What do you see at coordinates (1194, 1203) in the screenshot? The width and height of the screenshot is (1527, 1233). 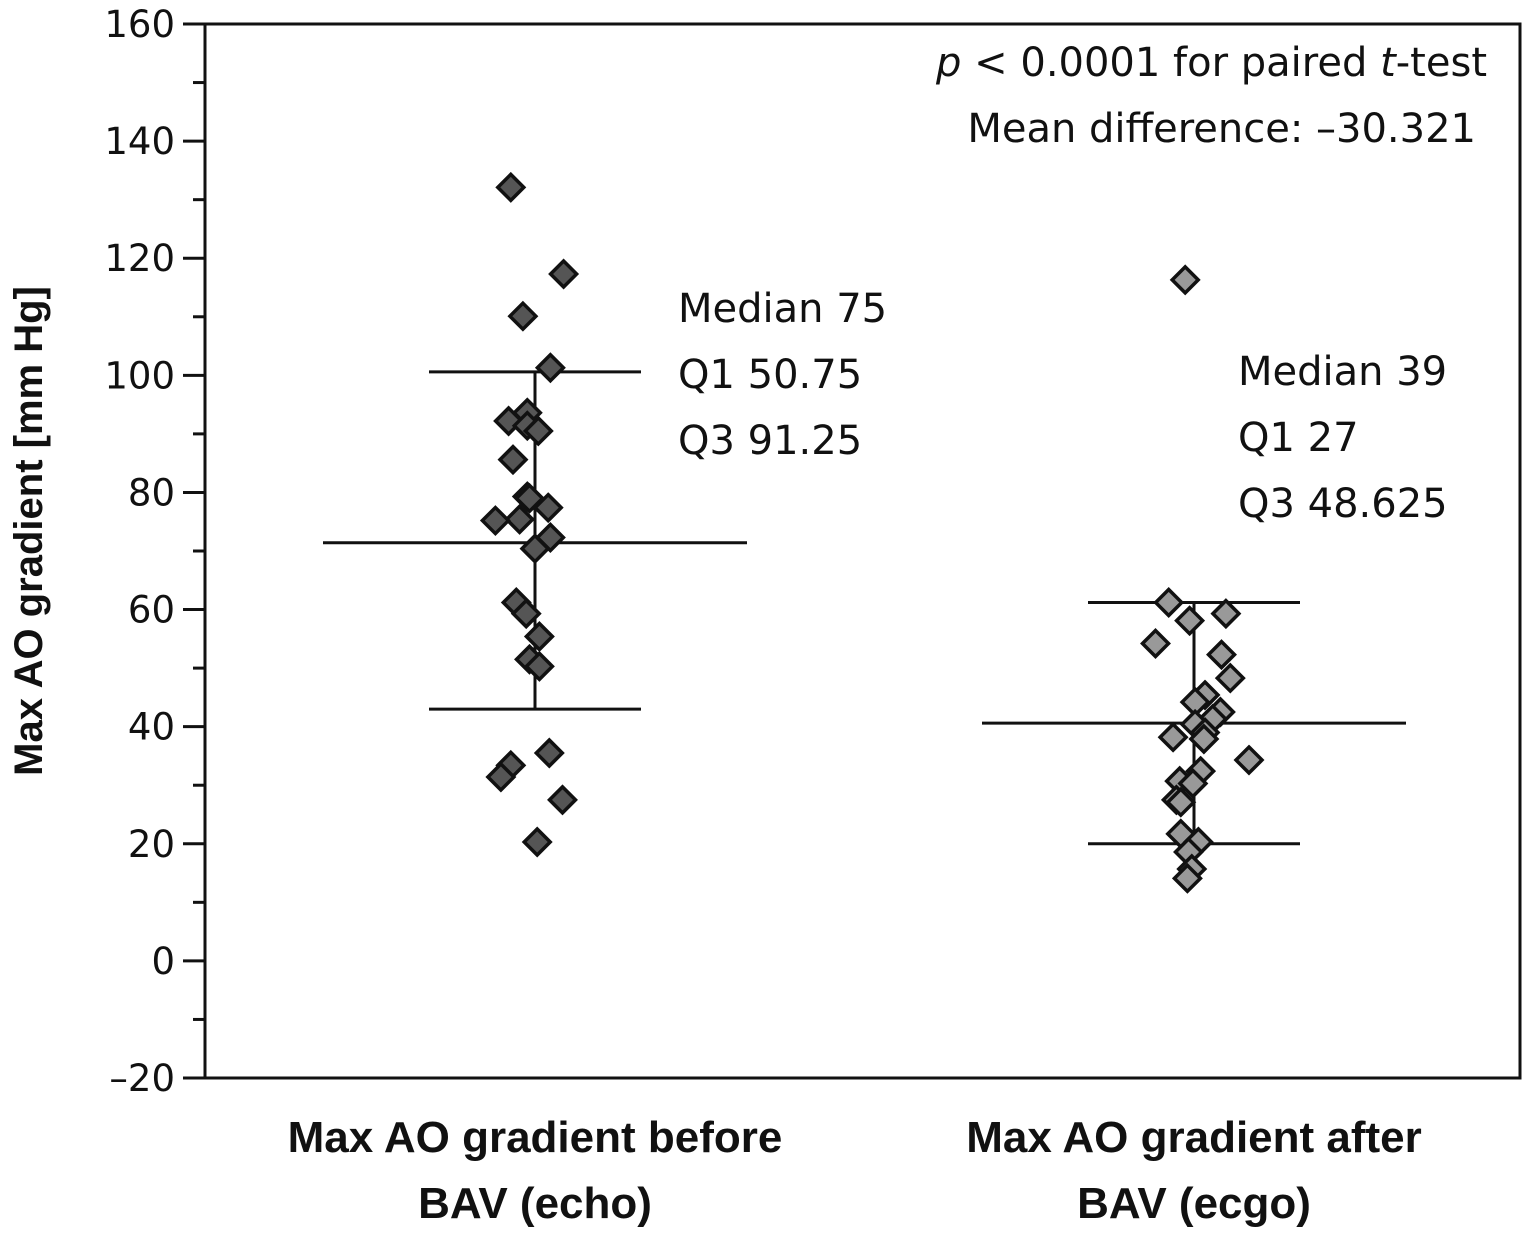 I see `x-category-label-after-line2: BAV (ecgo)` at bounding box center [1194, 1203].